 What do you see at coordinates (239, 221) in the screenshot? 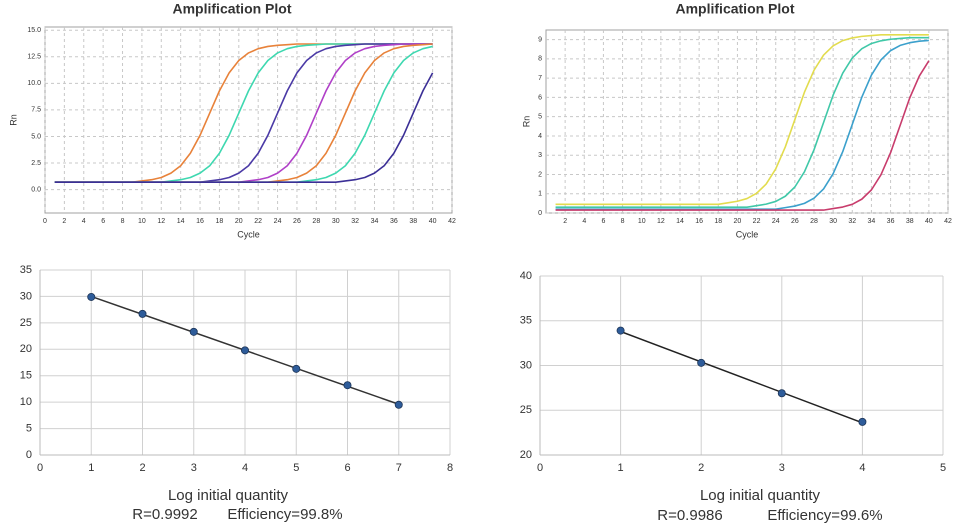
I see `x-tick-label: 20` at bounding box center [239, 221].